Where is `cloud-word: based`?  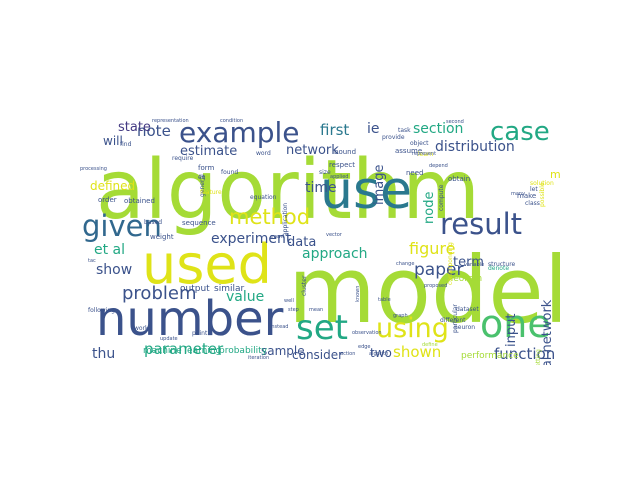
cloud-word: based is located at coordinates (153, 222).